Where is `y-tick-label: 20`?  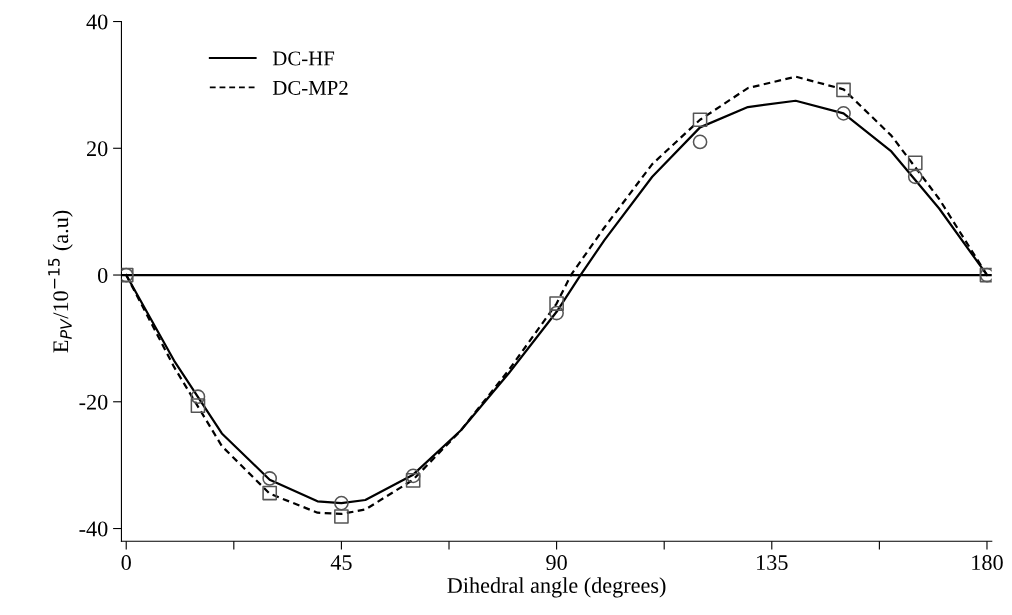
y-tick-label: 20 is located at coordinates (97, 149).